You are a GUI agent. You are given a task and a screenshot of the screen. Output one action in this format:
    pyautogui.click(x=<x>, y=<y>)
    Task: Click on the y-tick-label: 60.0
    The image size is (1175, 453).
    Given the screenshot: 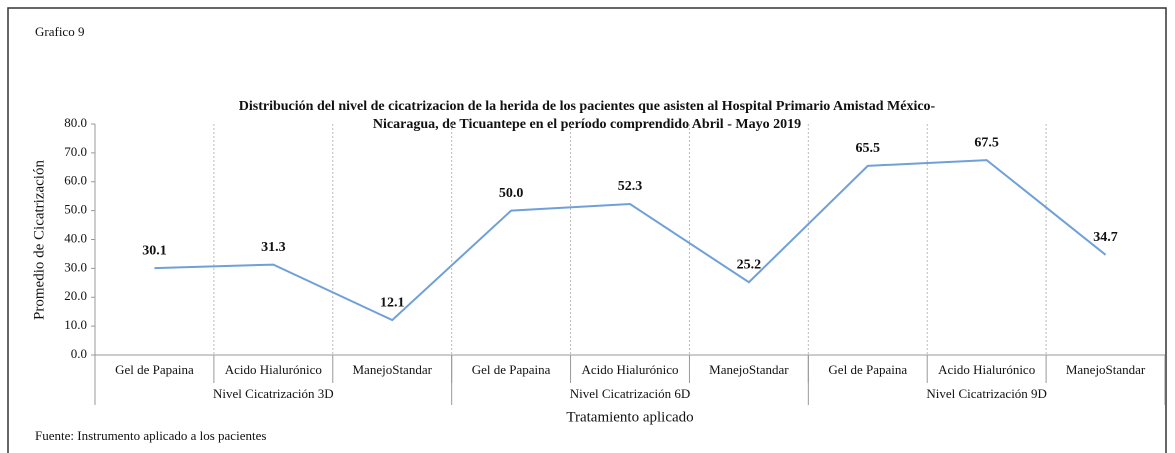 What is the action you would take?
    pyautogui.click(x=75, y=180)
    